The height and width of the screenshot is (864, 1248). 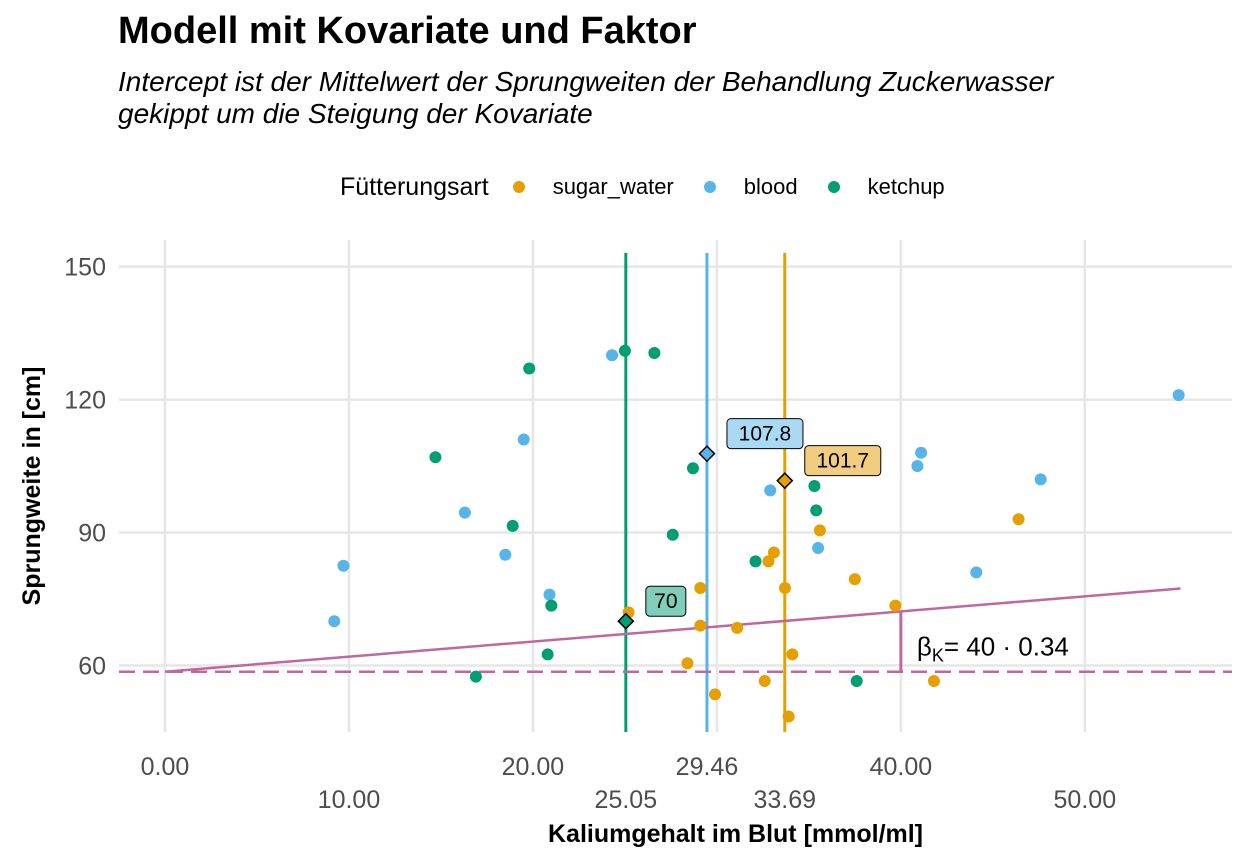 I want to click on legend-key-blood, so click(x=709, y=187).